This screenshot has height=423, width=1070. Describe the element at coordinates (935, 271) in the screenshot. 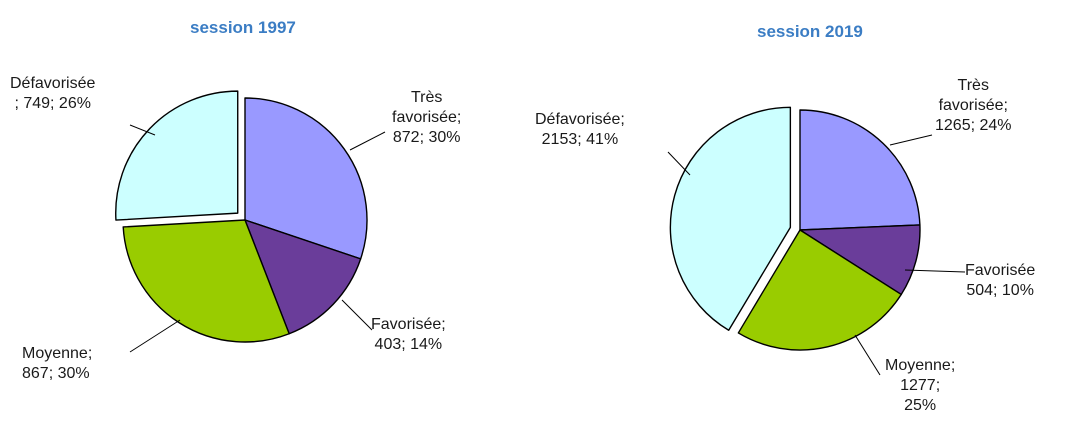

I see `leader-line-session-2019-favorisee` at that location.